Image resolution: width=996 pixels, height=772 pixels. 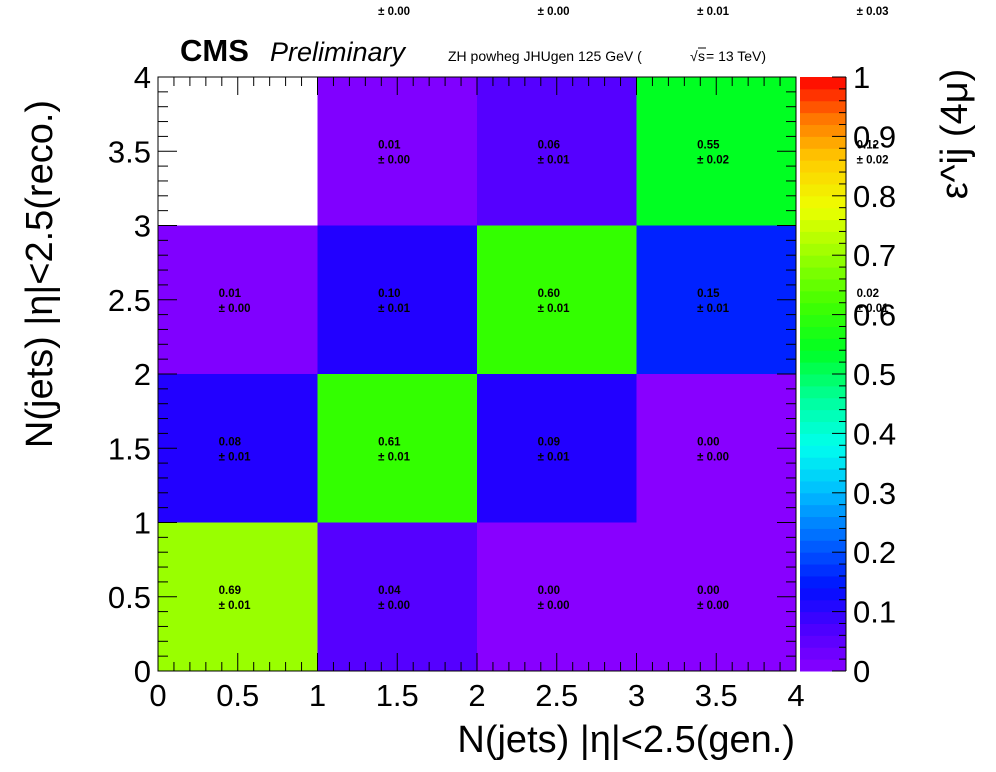 What do you see at coordinates (142, 523) in the screenshot?
I see `y-tick-label: 1` at bounding box center [142, 523].